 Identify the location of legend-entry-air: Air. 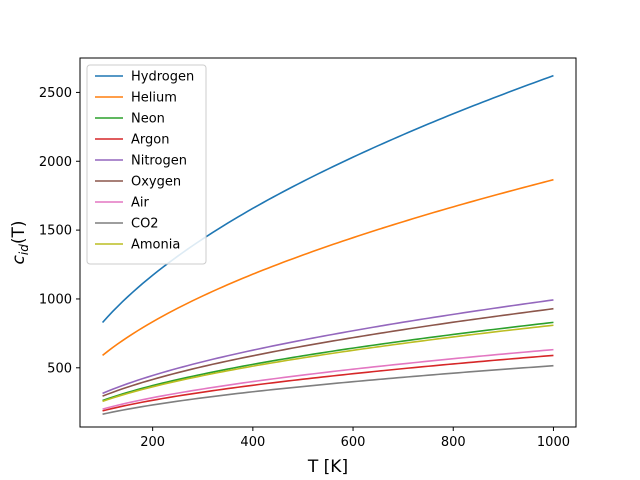
(122, 203).